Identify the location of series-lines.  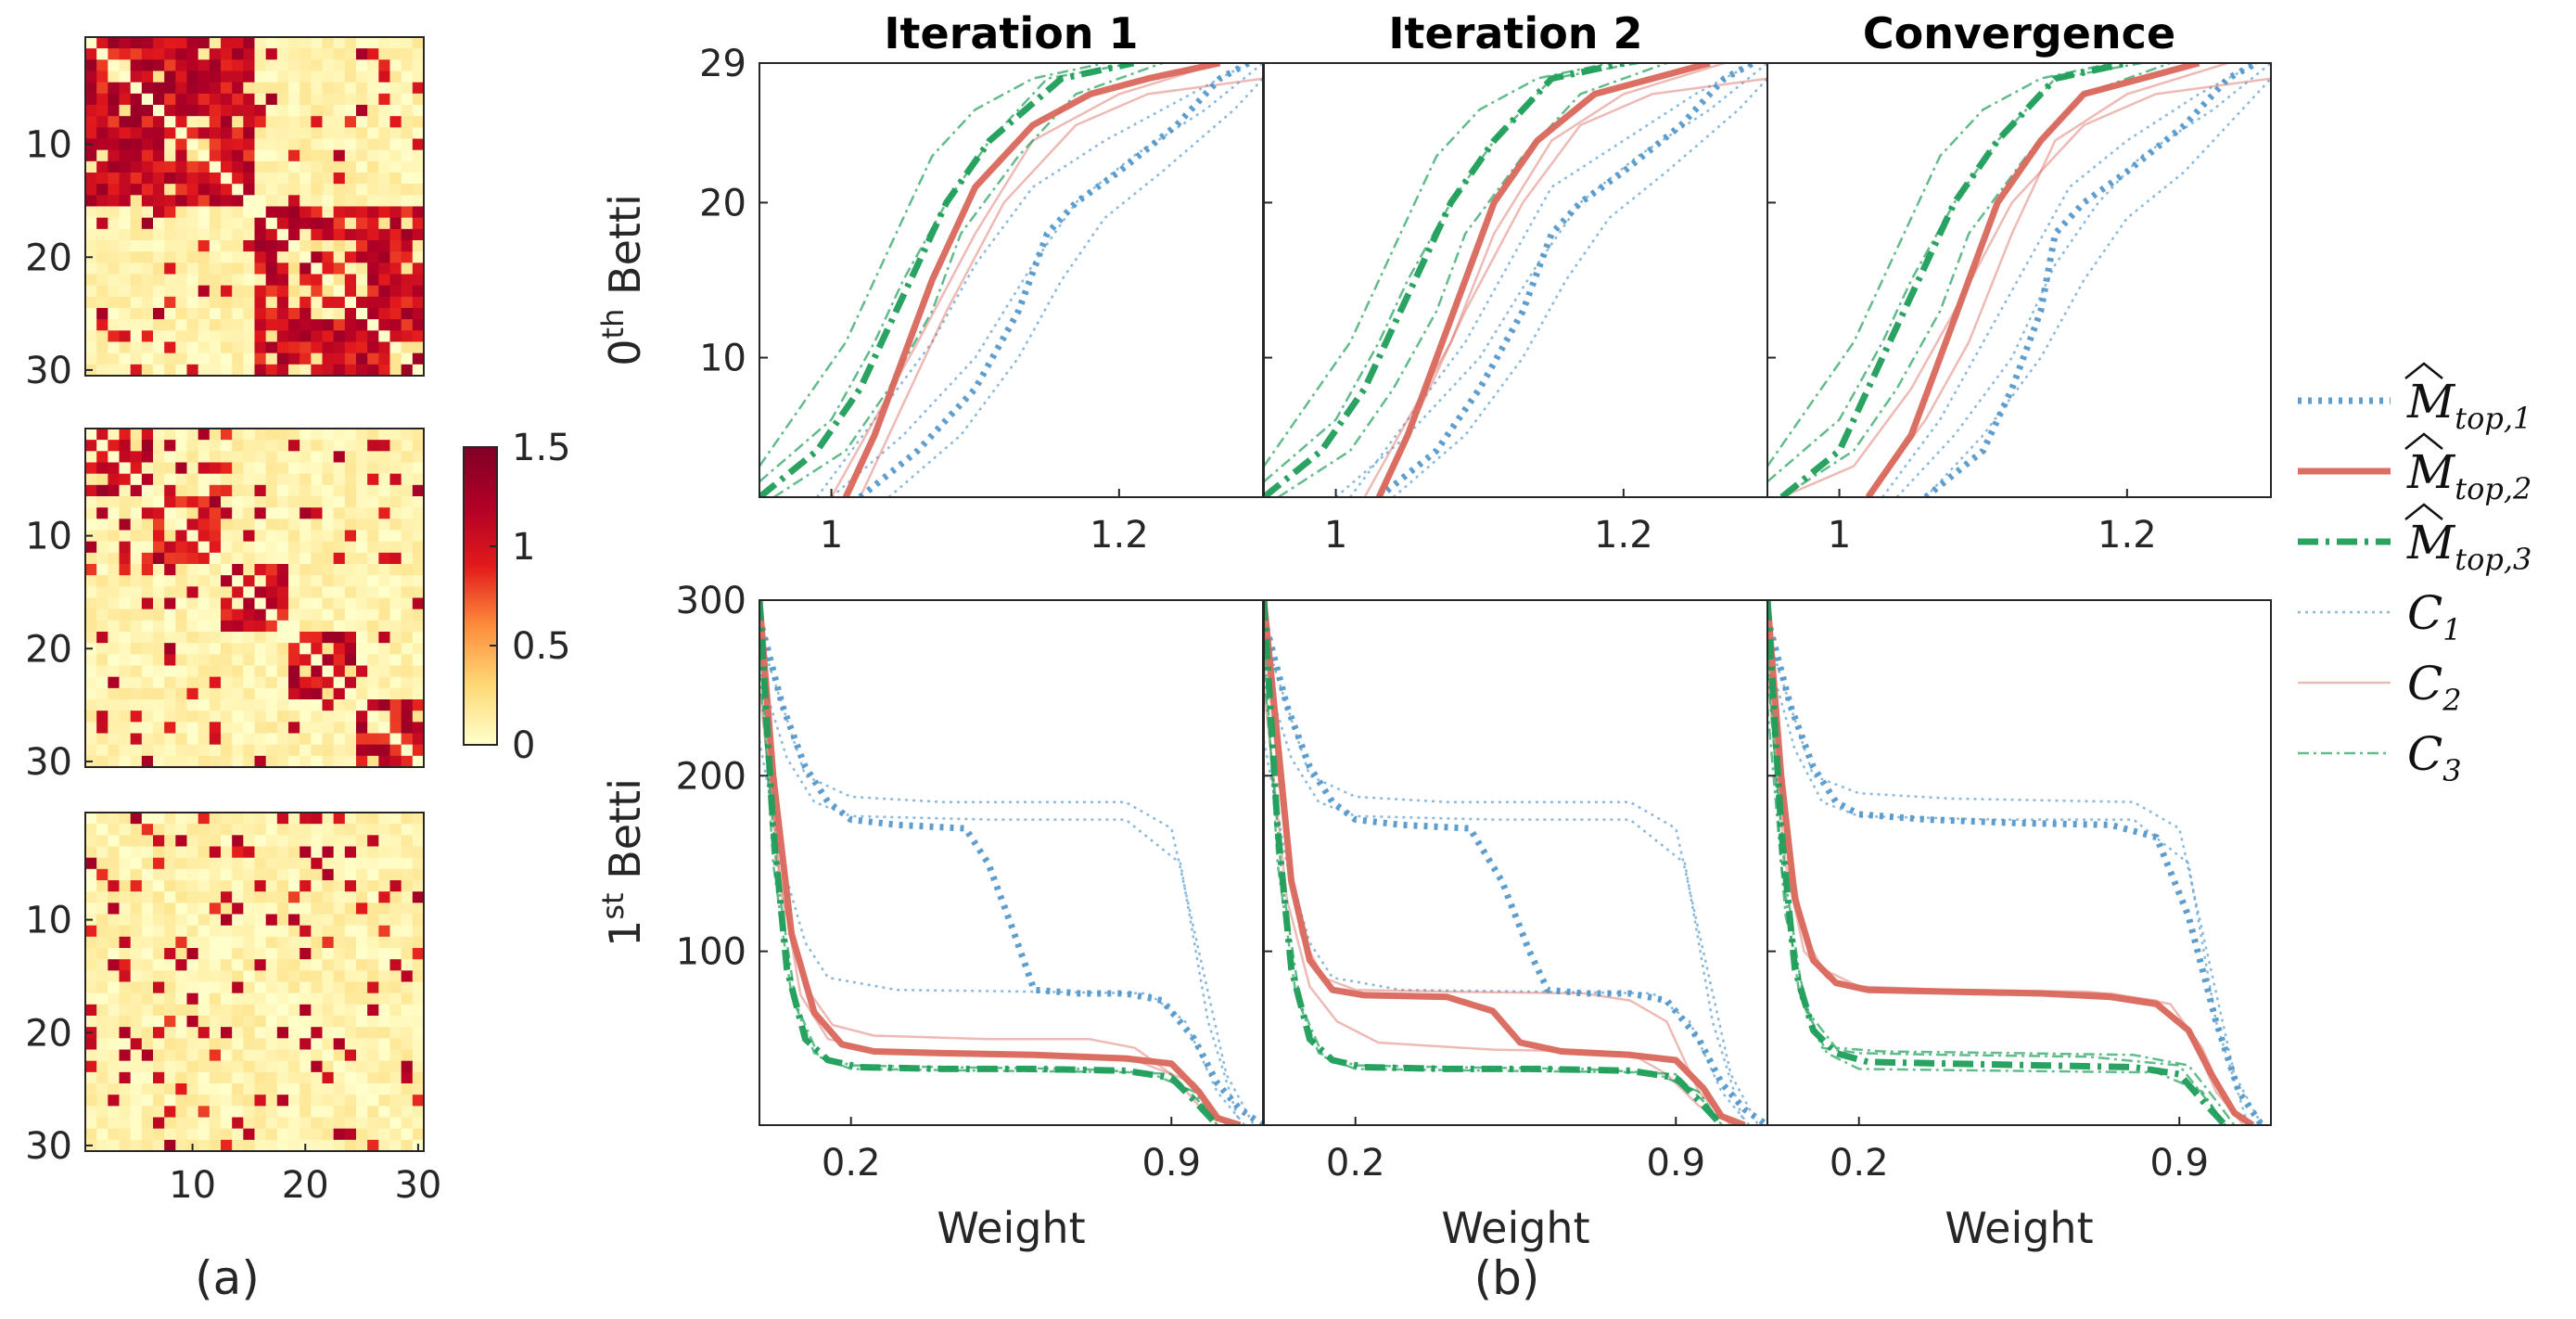
(2019, 280).